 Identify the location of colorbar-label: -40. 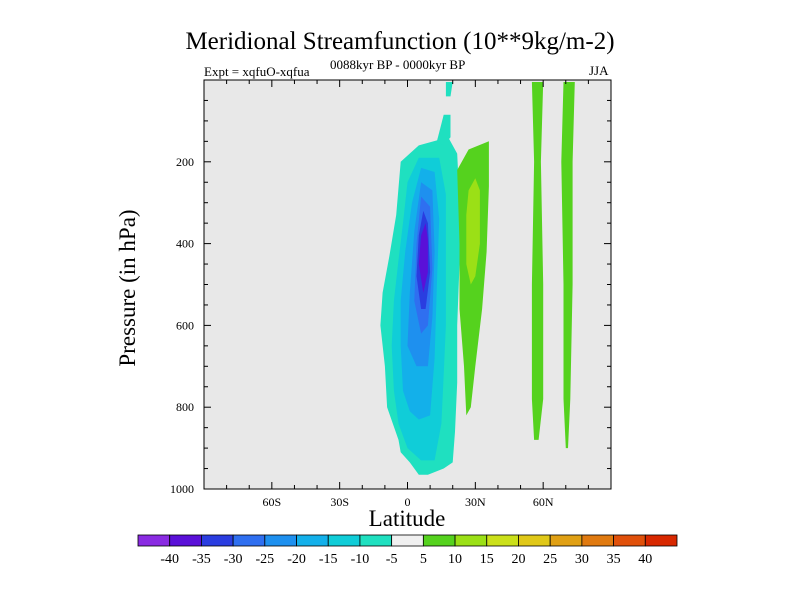
(169, 559).